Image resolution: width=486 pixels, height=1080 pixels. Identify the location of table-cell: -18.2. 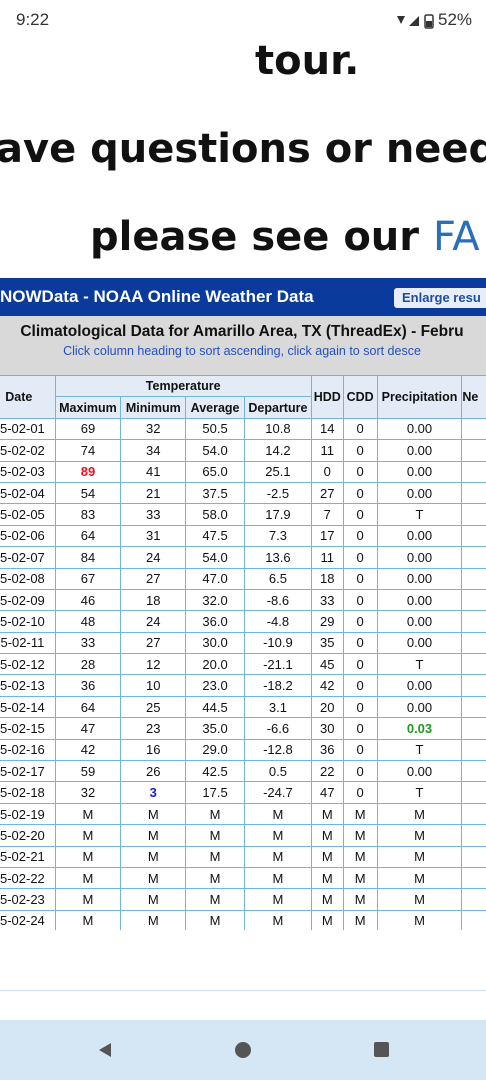
(277, 685).